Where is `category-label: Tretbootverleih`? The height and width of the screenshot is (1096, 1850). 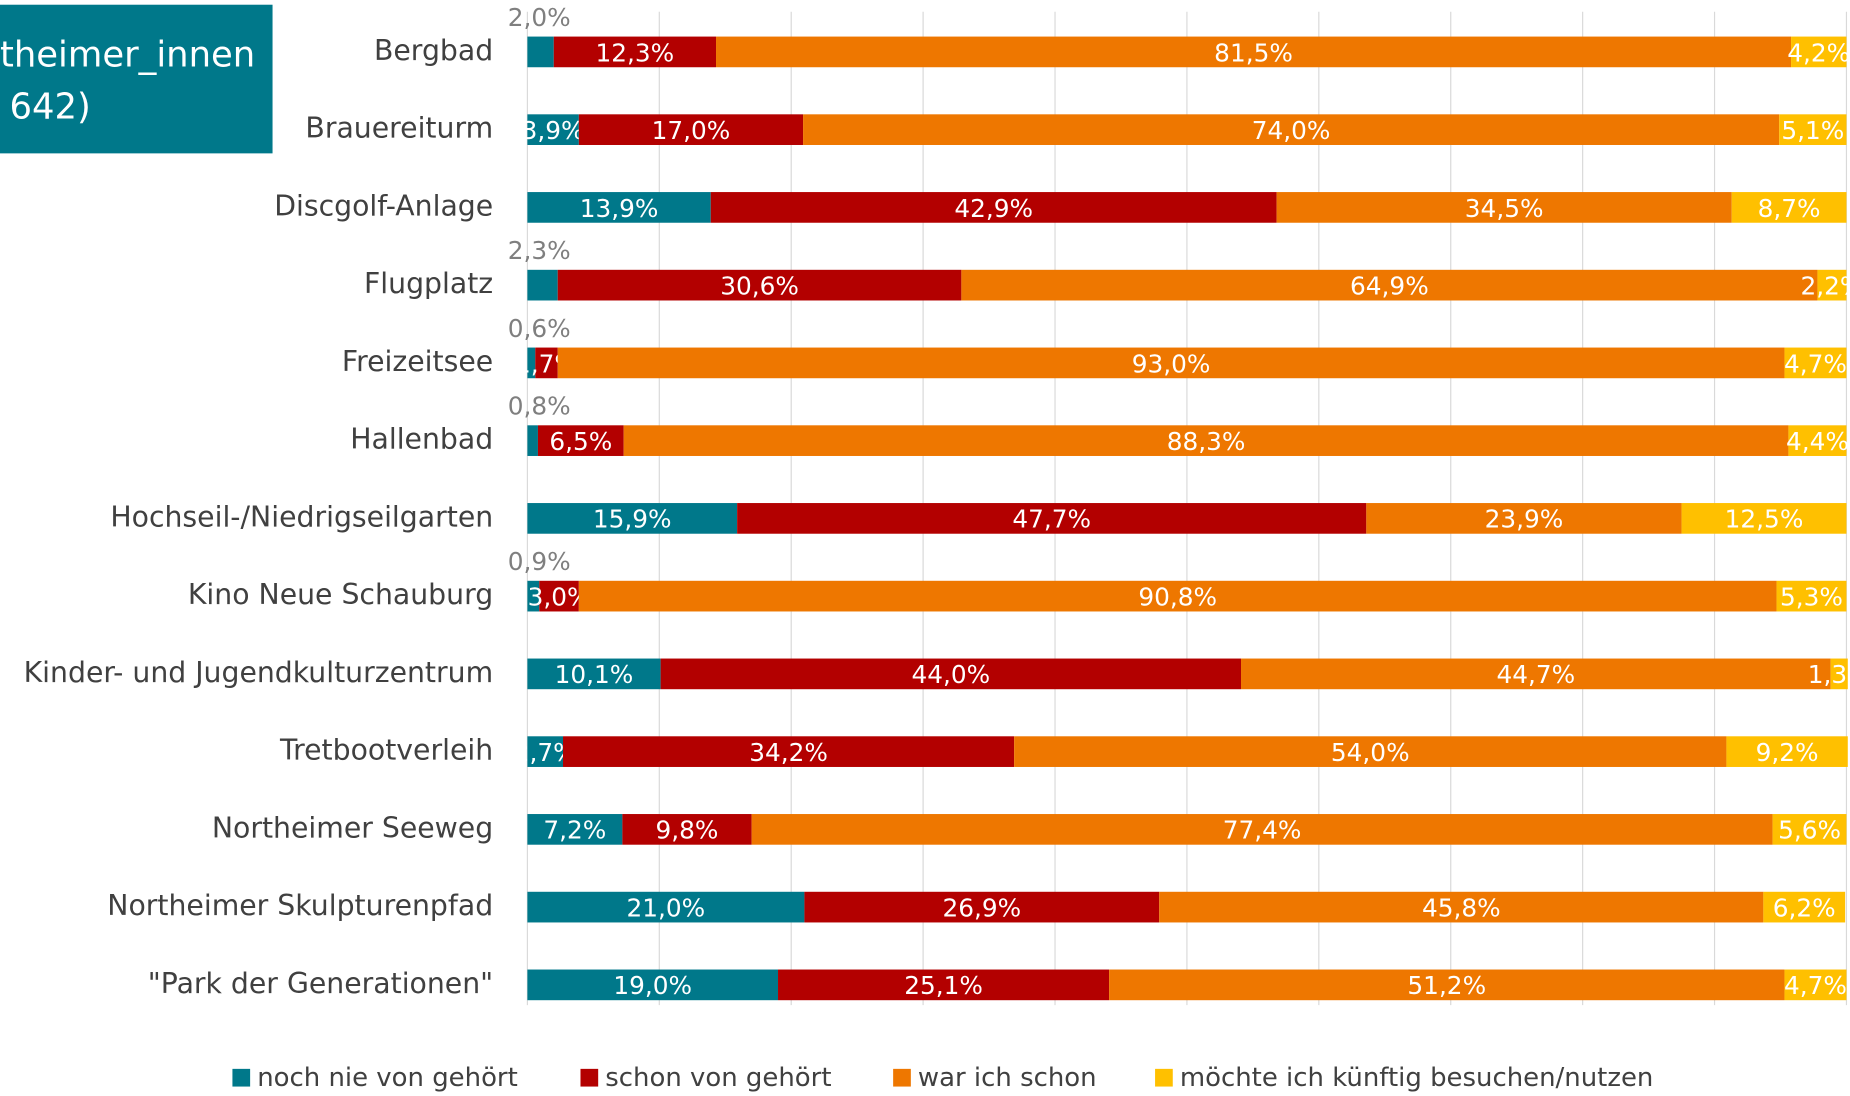
category-label: Tretbootverleih is located at coordinates (386, 750).